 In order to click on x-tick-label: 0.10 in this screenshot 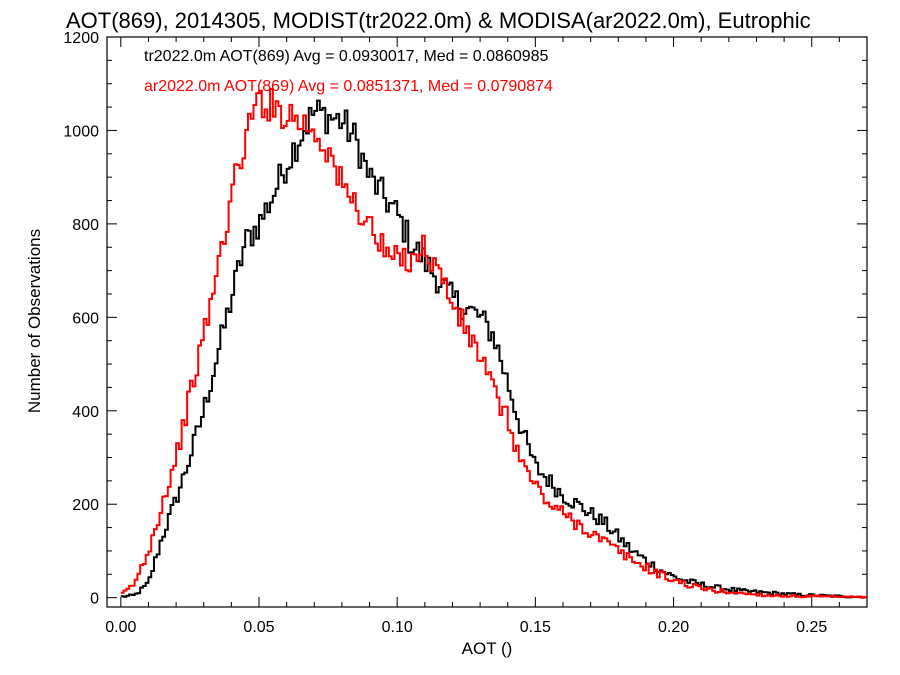, I will do `click(397, 627)`.